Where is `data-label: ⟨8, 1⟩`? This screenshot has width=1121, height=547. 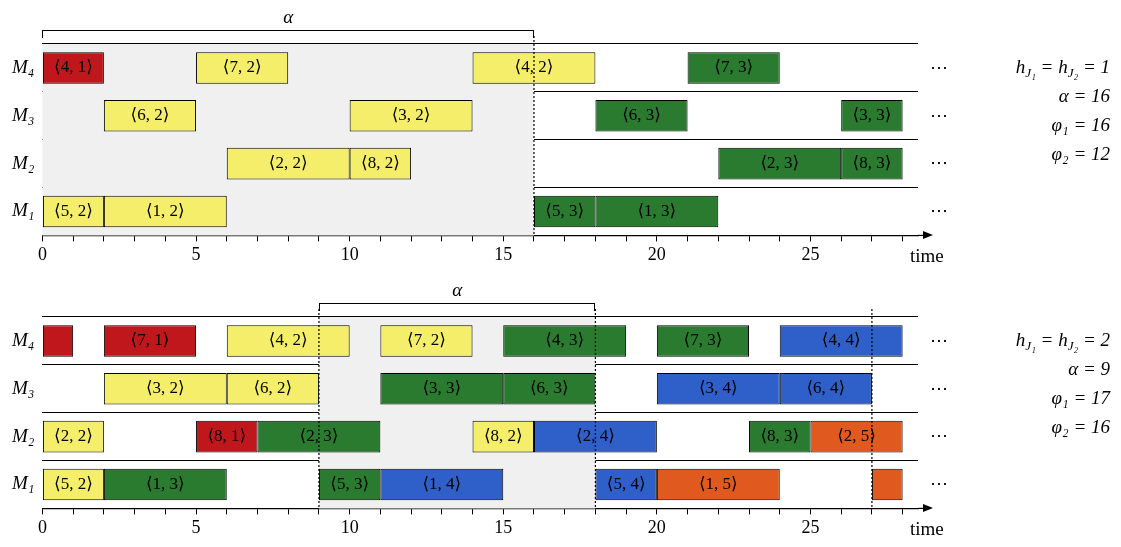
data-label: ⟨8, 1⟩ is located at coordinates (227, 436).